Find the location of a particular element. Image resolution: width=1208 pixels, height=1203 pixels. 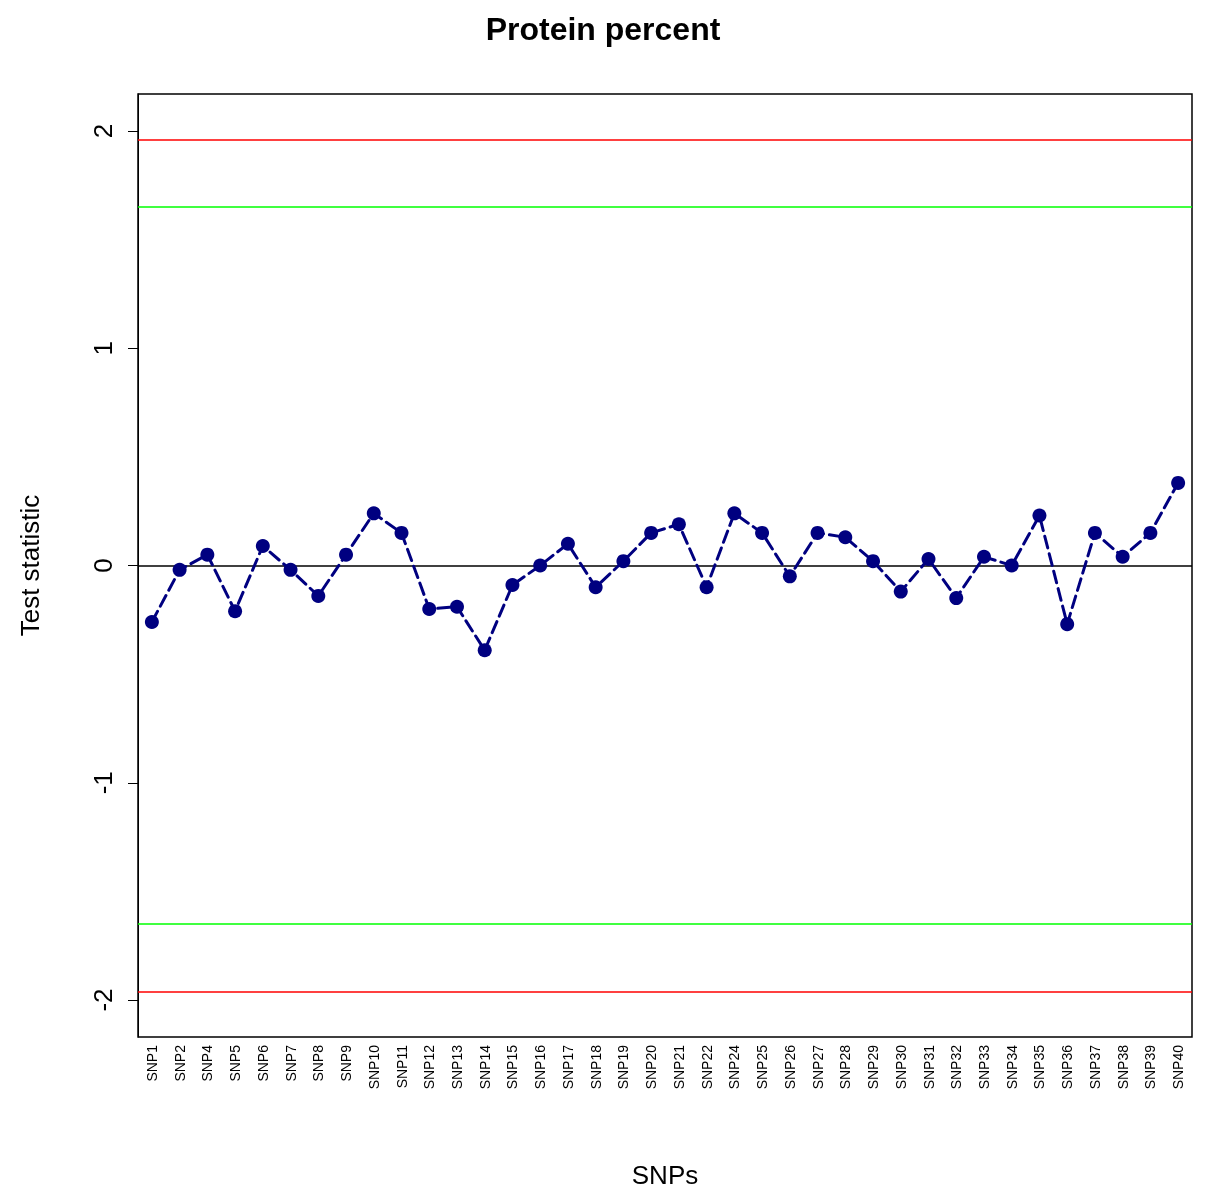

x-tick-label: SNP1 is located at coordinates (151, 1063).